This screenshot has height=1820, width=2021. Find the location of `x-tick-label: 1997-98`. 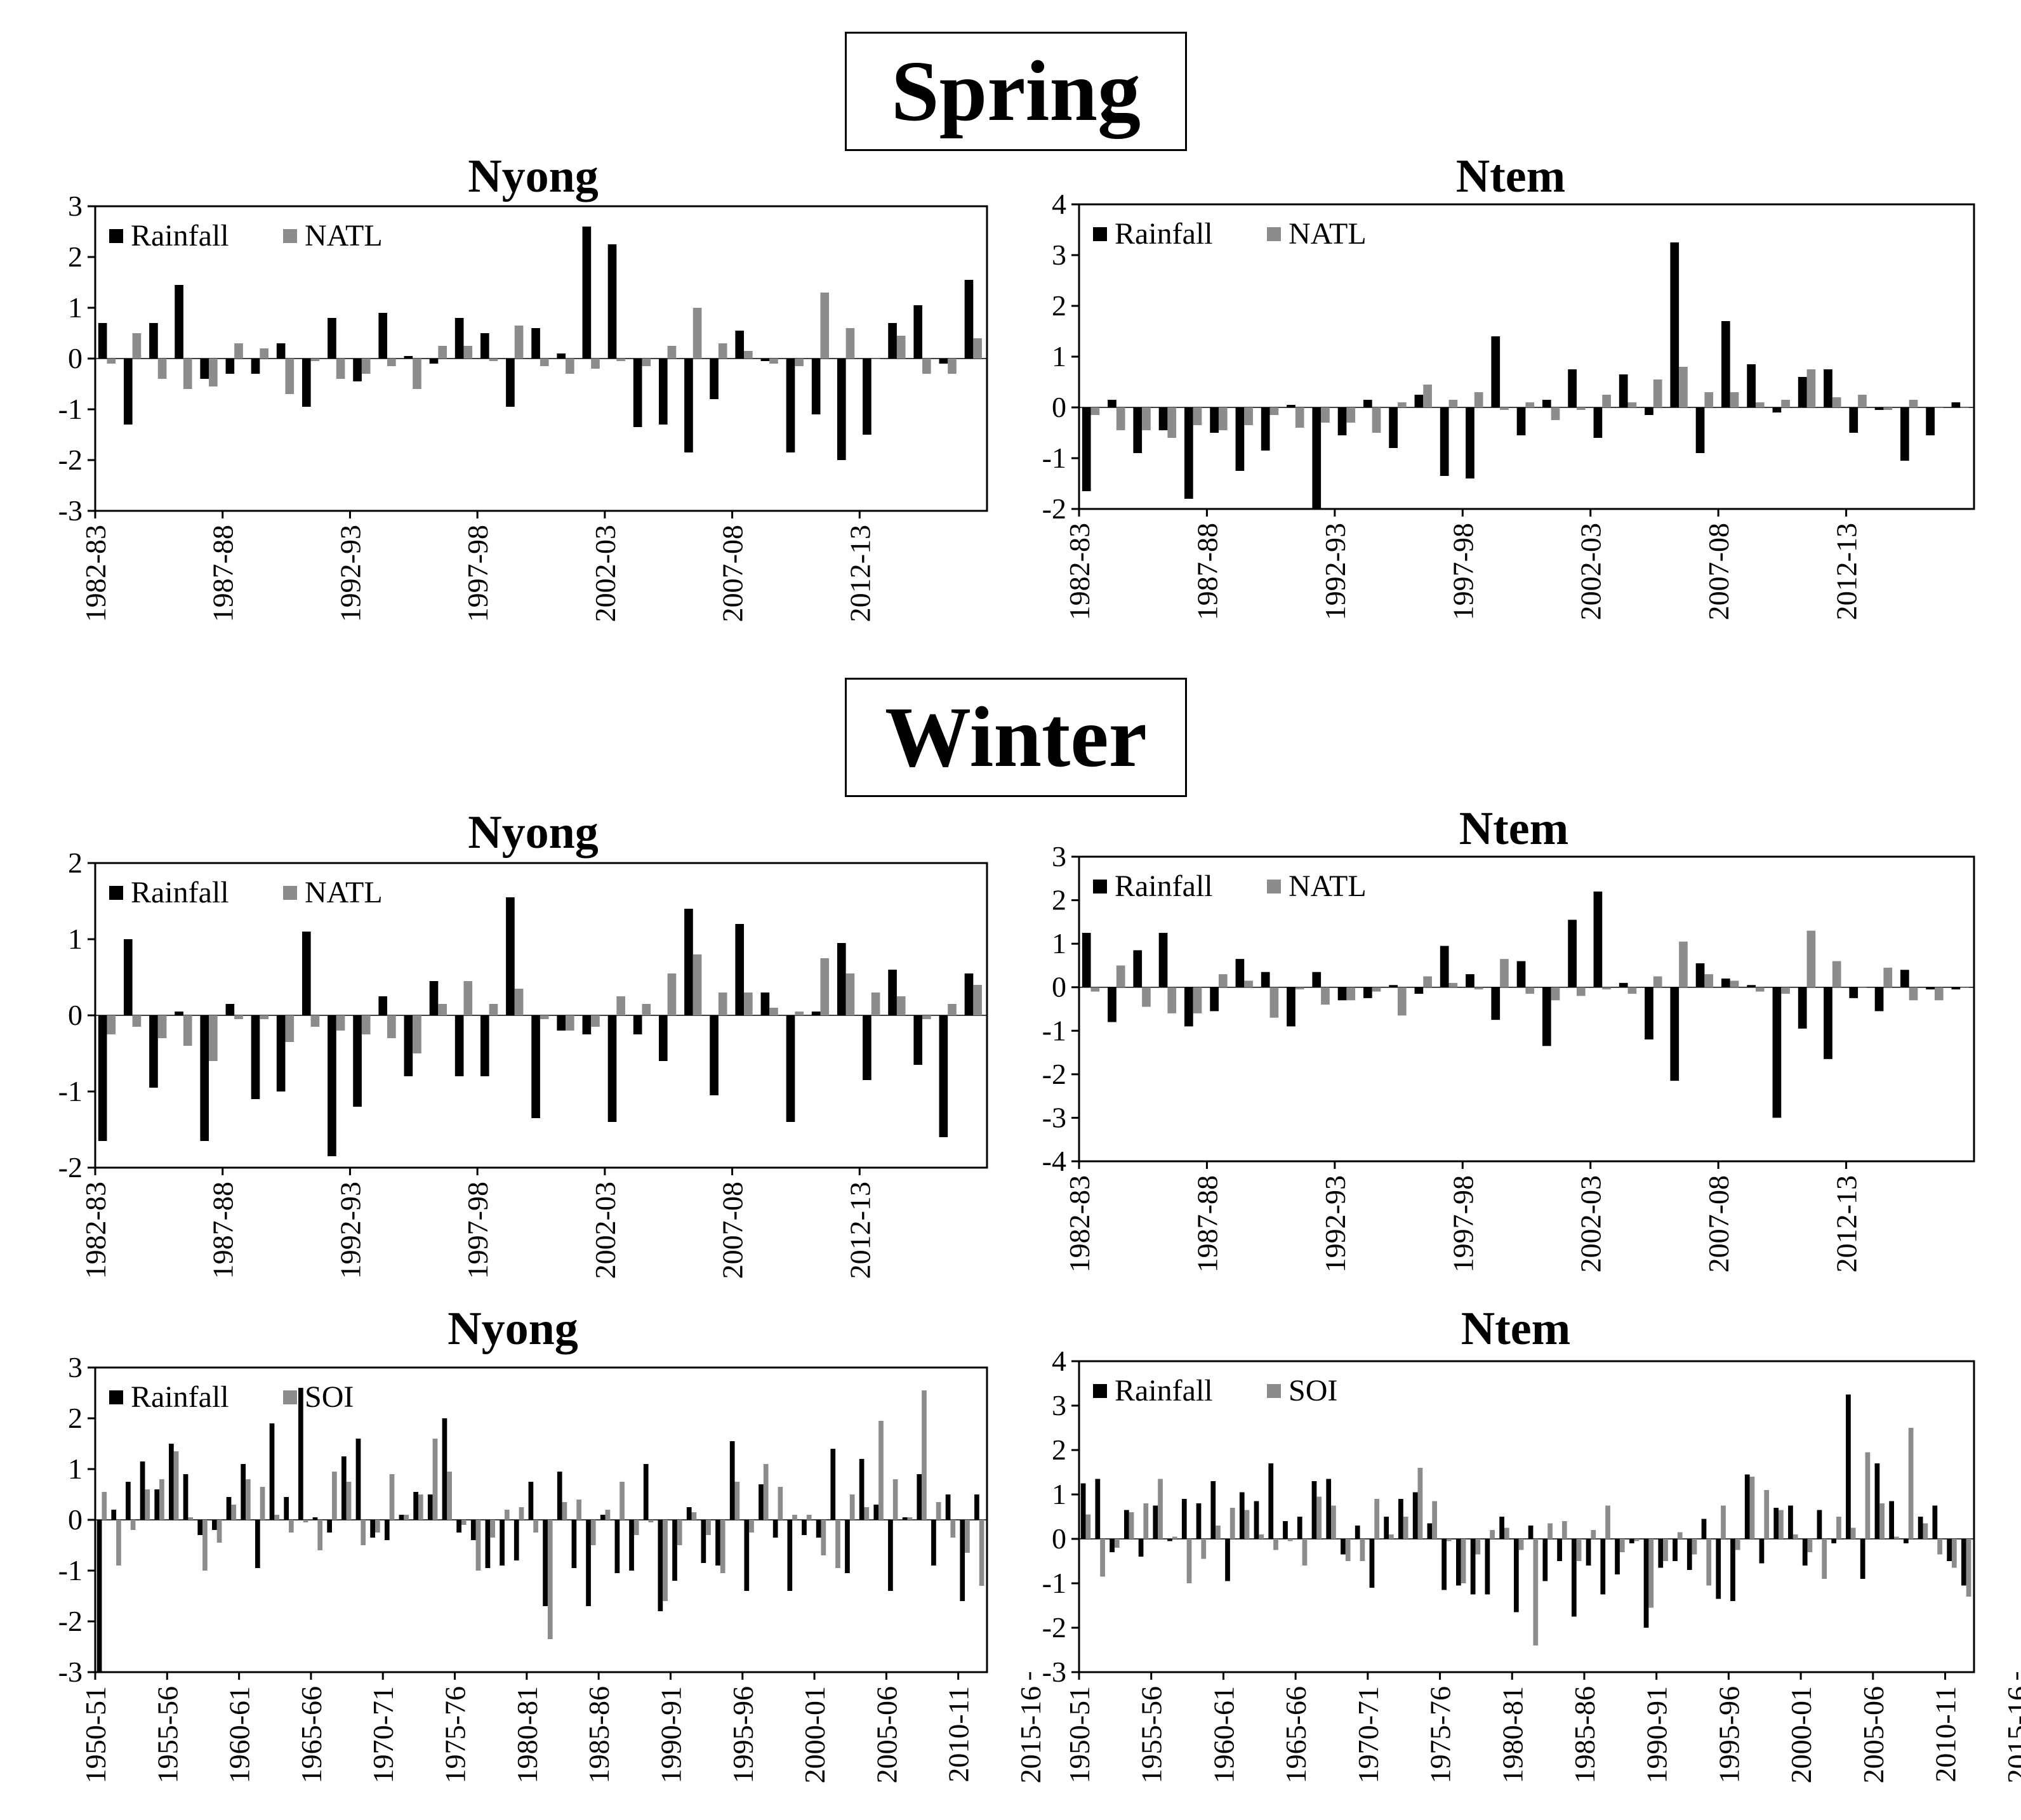

x-tick-label: 1997-98 is located at coordinates (477, 573).